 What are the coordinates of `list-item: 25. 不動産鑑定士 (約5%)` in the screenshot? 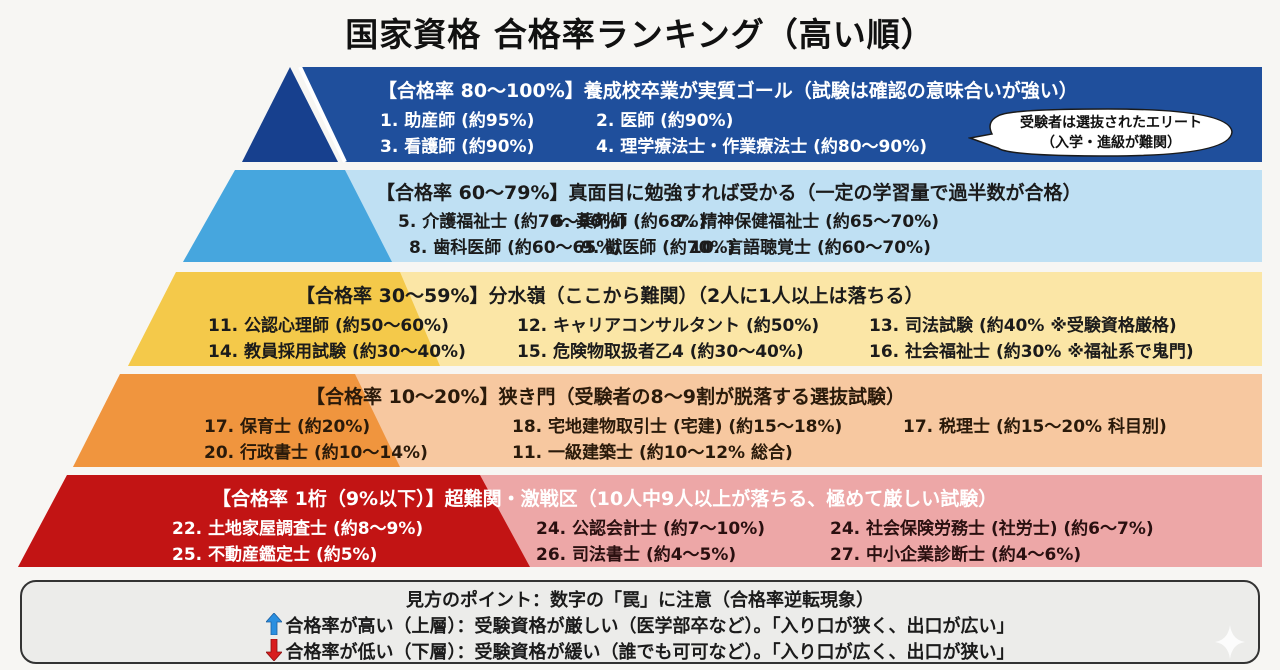 It's located at (275, 555).